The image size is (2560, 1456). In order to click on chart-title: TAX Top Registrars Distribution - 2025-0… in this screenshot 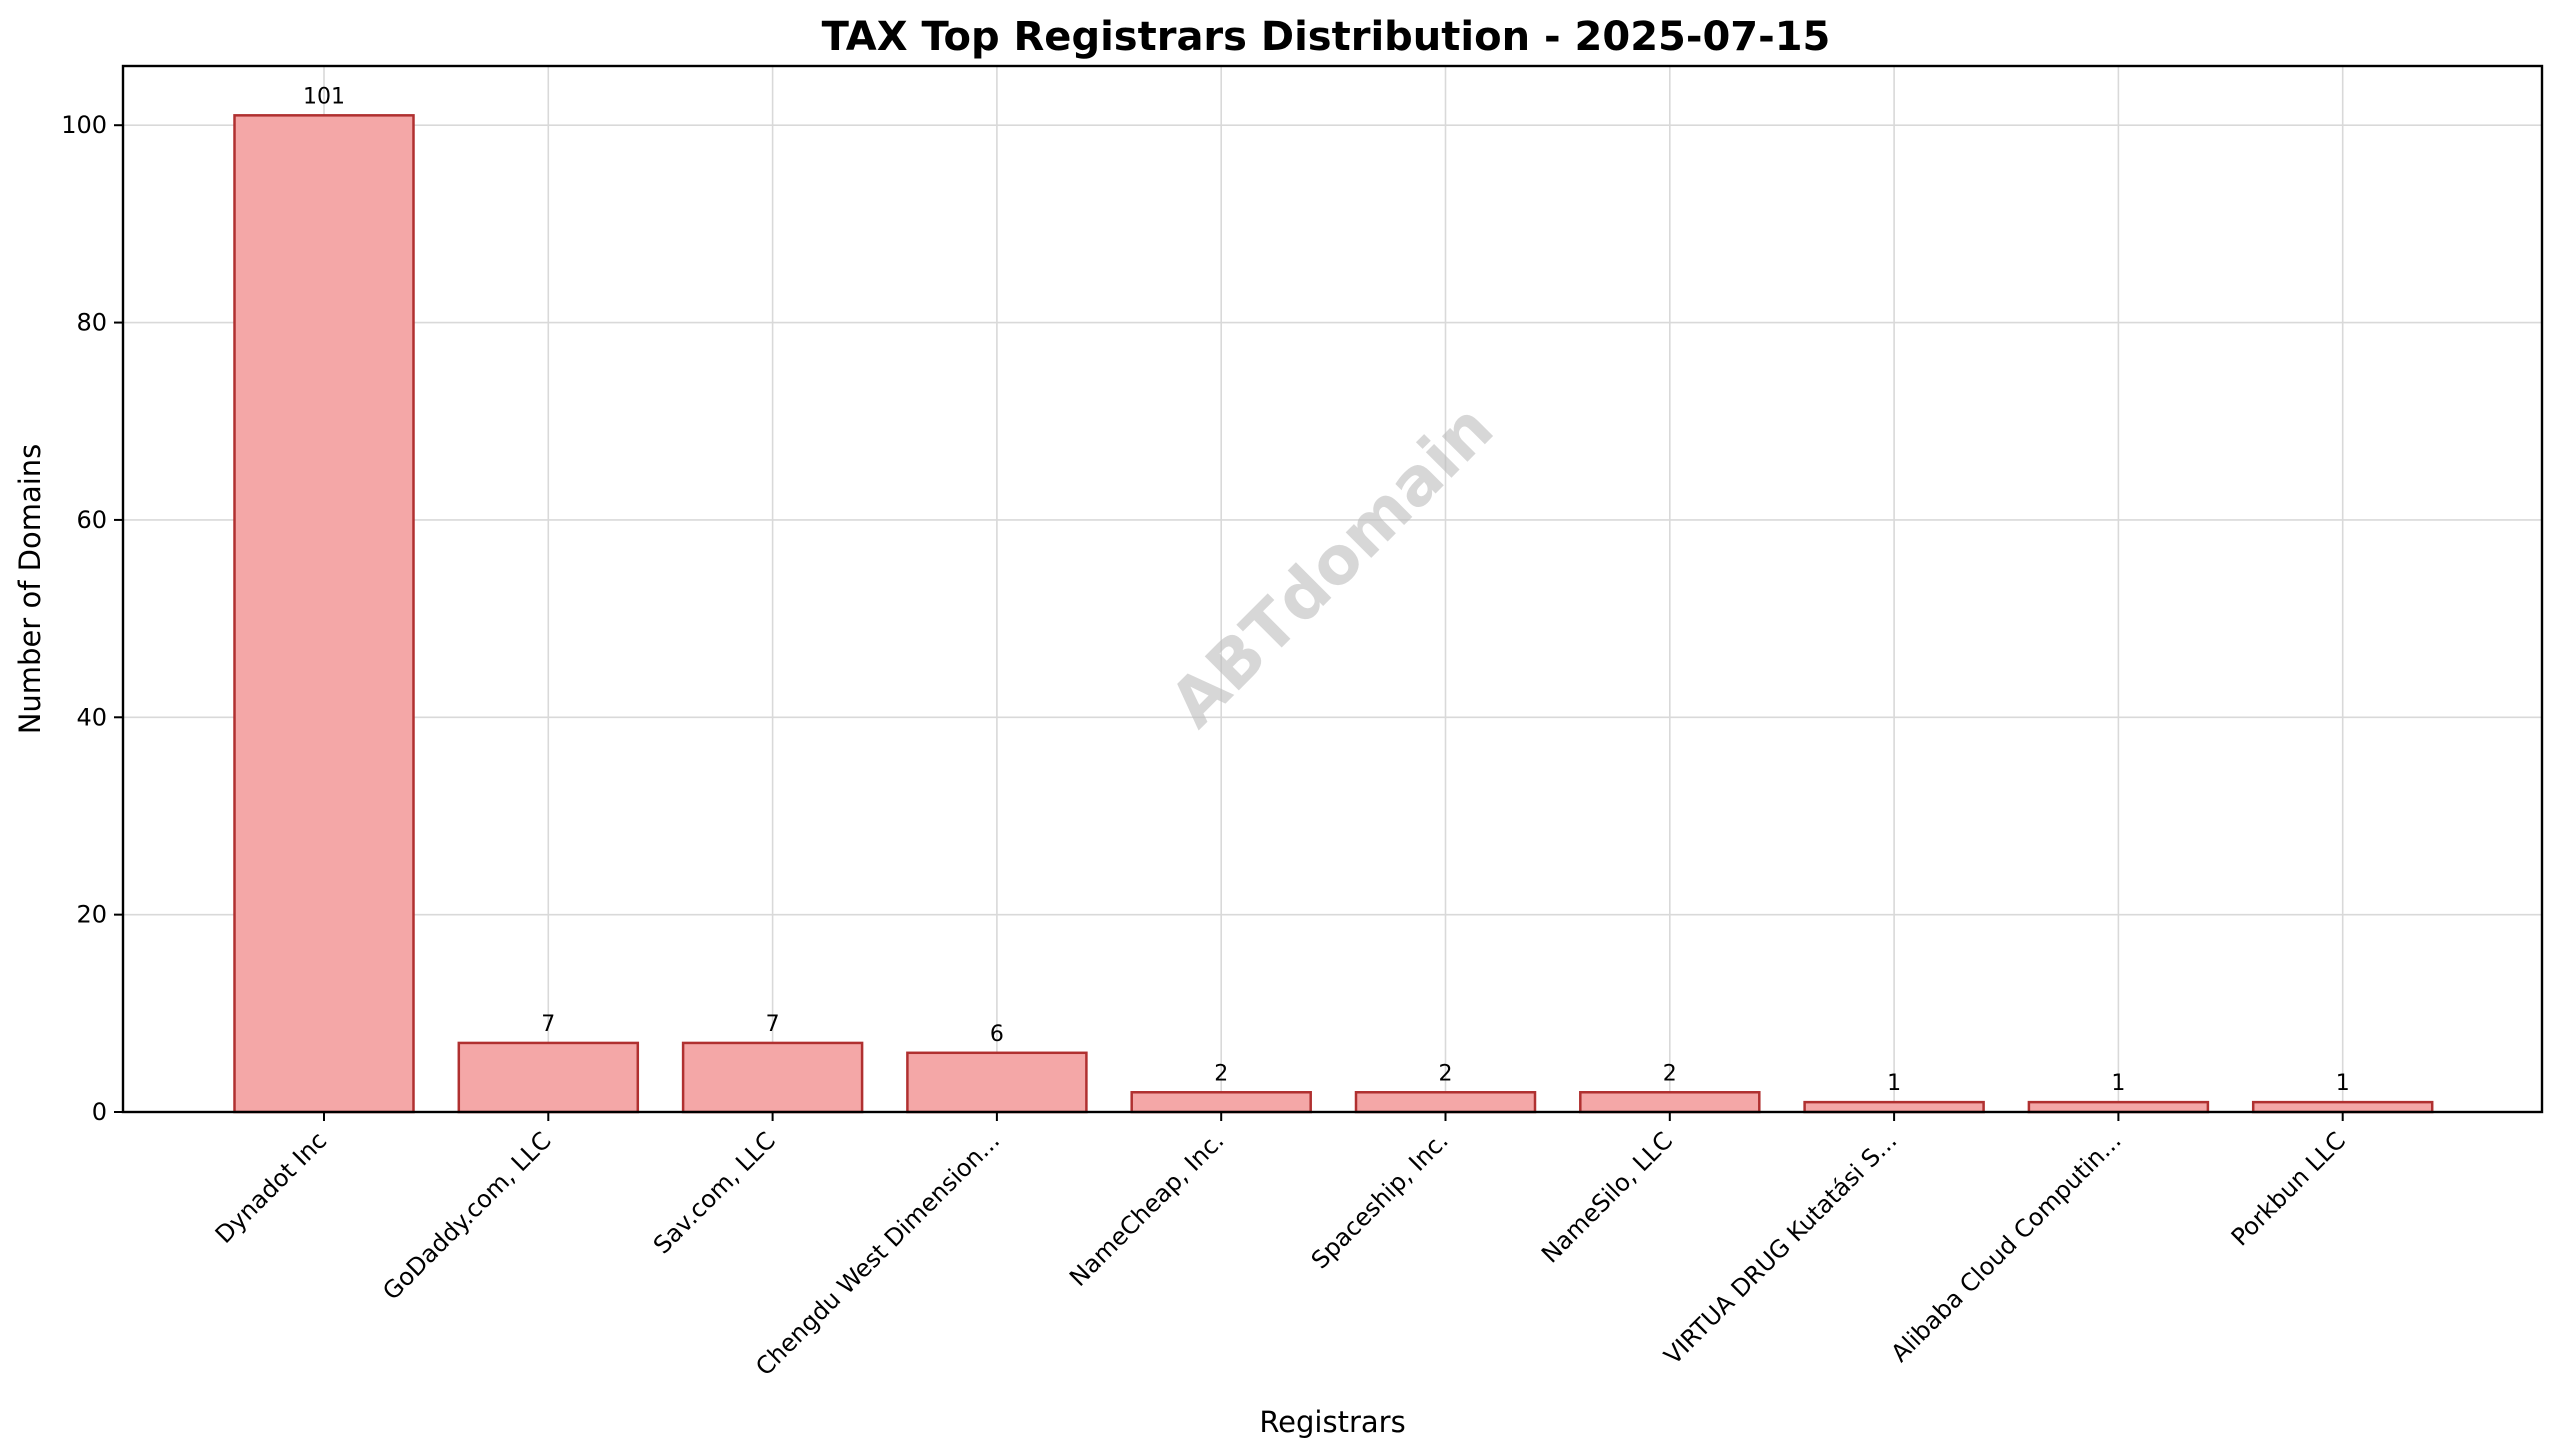, I will do `click(1326, 37)`.